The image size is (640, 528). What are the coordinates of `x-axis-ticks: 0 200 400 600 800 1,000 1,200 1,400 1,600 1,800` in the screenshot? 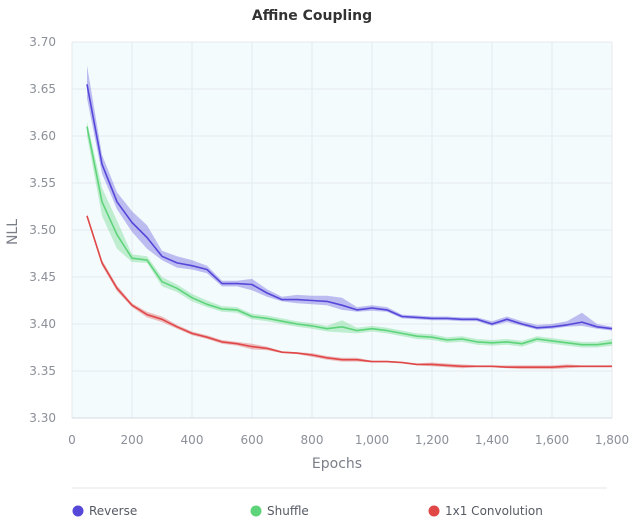 It's located at (348, 440).